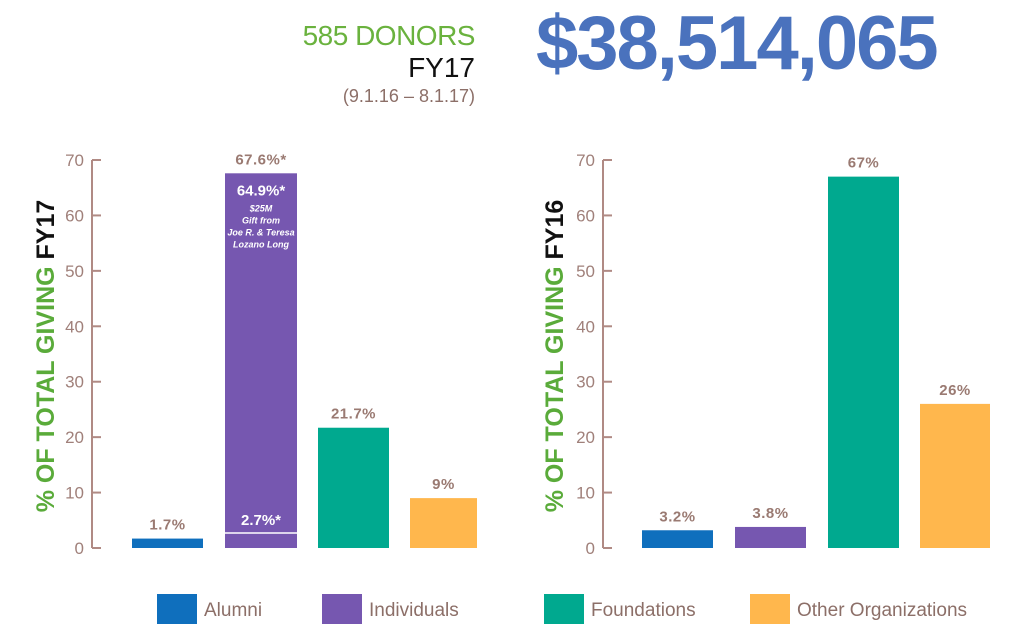 This screenshot has height=640, width=1024. What do you see at coordinates (260, 159) in the screenshot?
I see `bar-value-label: 67.6%*` at bounding box center [260, 159].